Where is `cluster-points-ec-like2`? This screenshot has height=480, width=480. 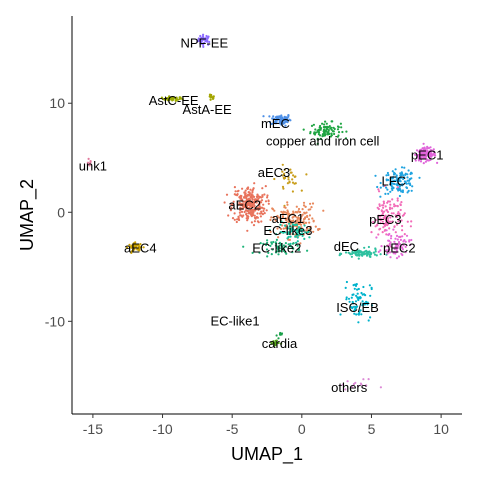 cluster-points-ec-like2 is located at coordinates (275, 248).